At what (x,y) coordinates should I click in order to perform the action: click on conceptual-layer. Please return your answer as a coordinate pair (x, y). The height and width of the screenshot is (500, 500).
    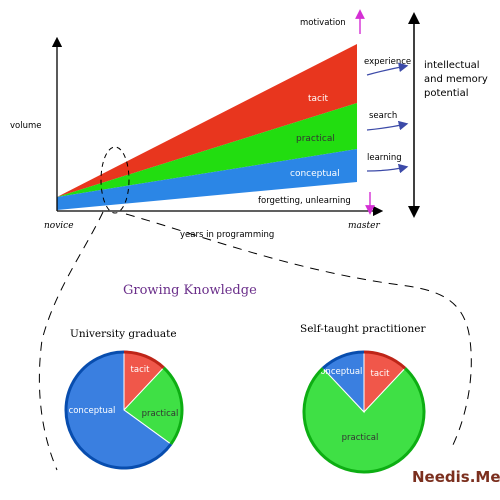
    Looking at the image, I should click on (207, 179).